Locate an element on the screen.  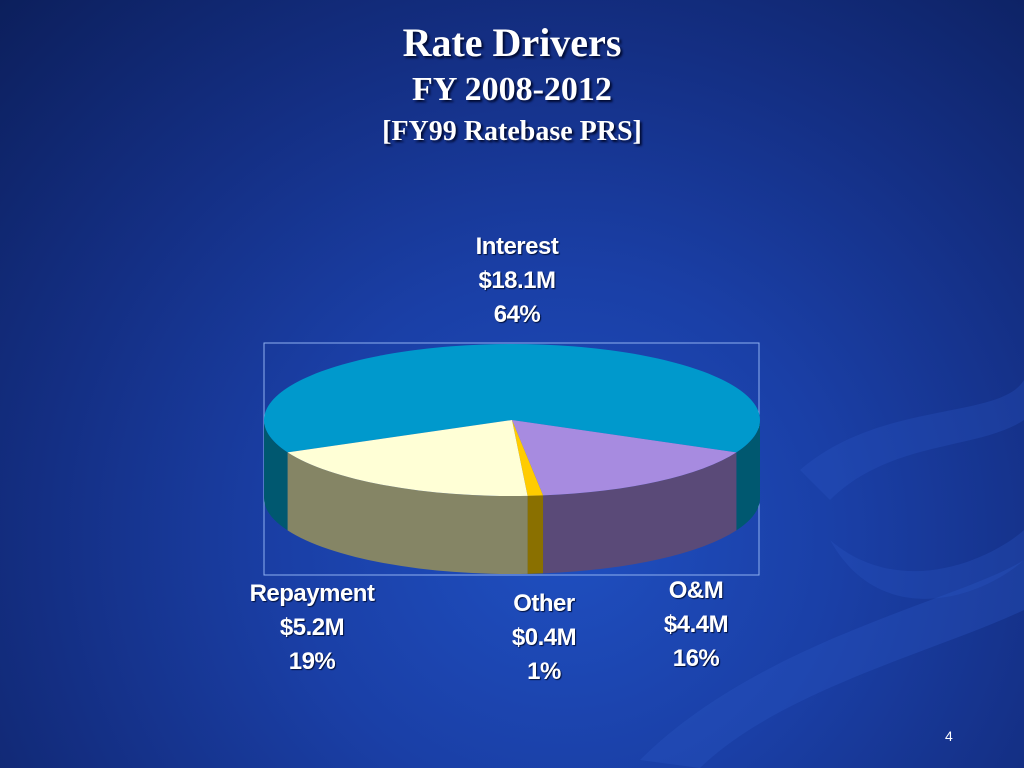
slide-title: Rate Drivers is located at coordinates (512, 42).